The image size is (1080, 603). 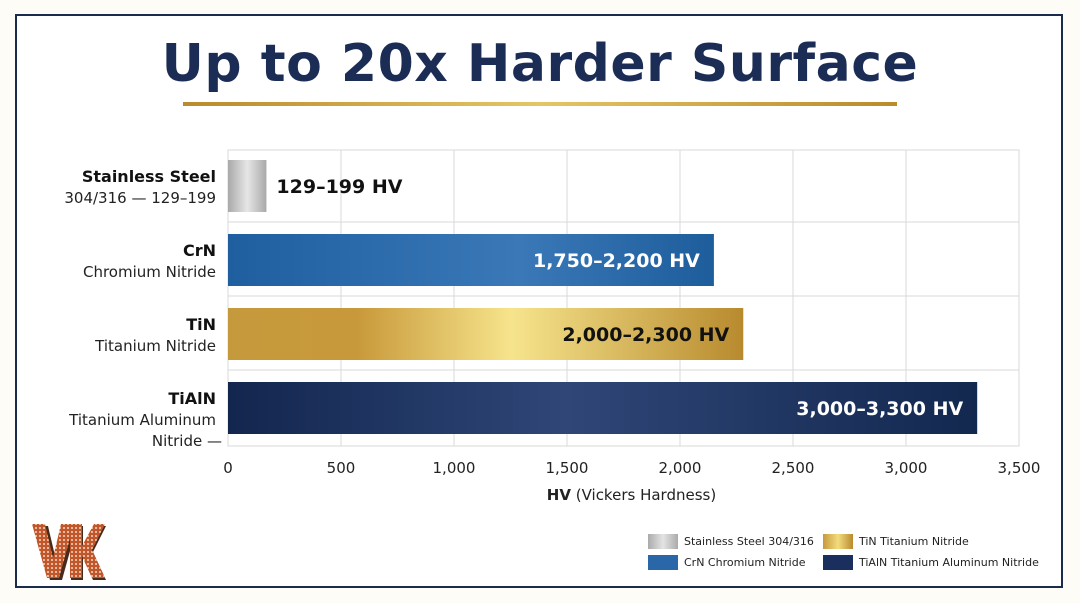 I want to click on x-tick-label: 3,000, so click(x=906, y=468).